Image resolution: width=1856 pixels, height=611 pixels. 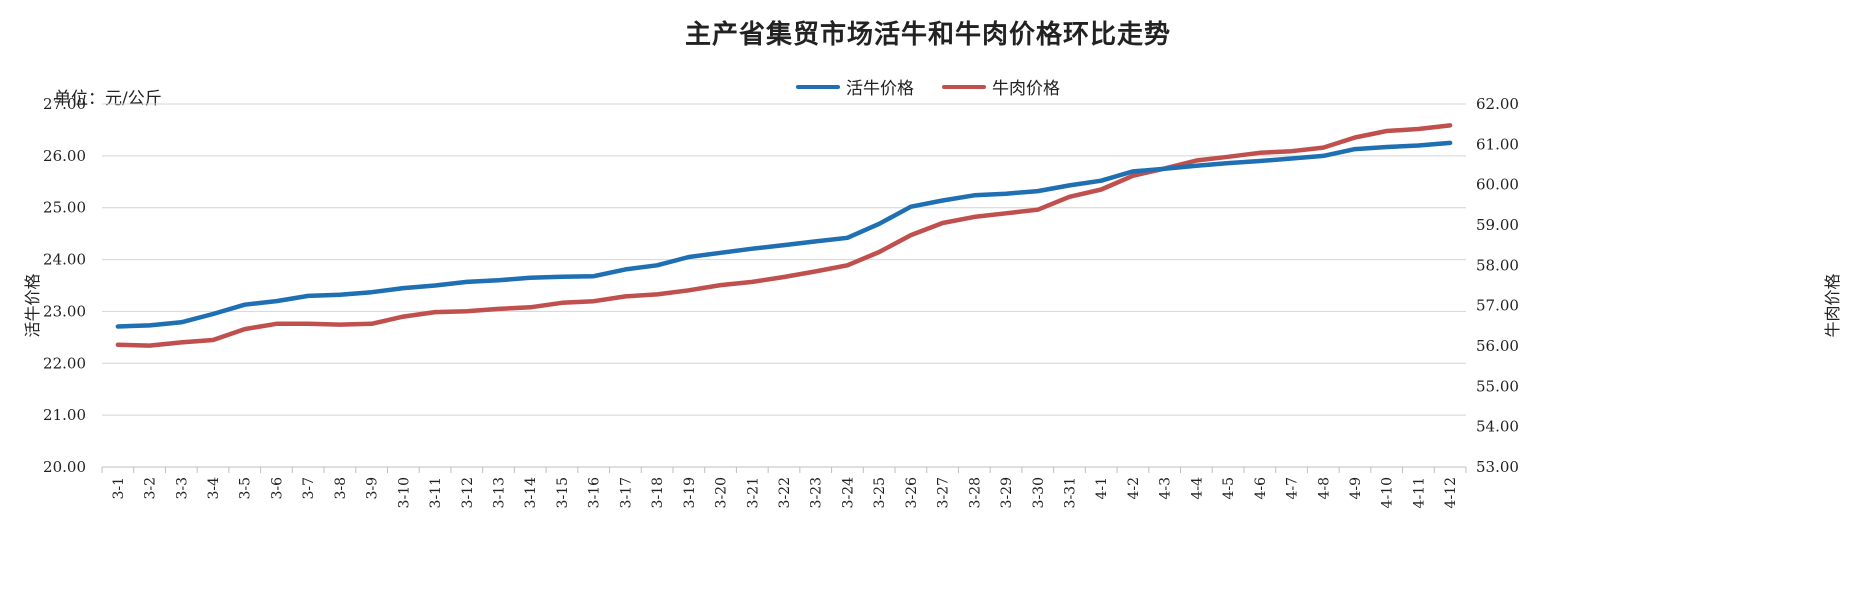 What do you see at coordinates (964, 86) in the screenshot?
I see `legend-swatch-beef` at bounding box center [964, 86].